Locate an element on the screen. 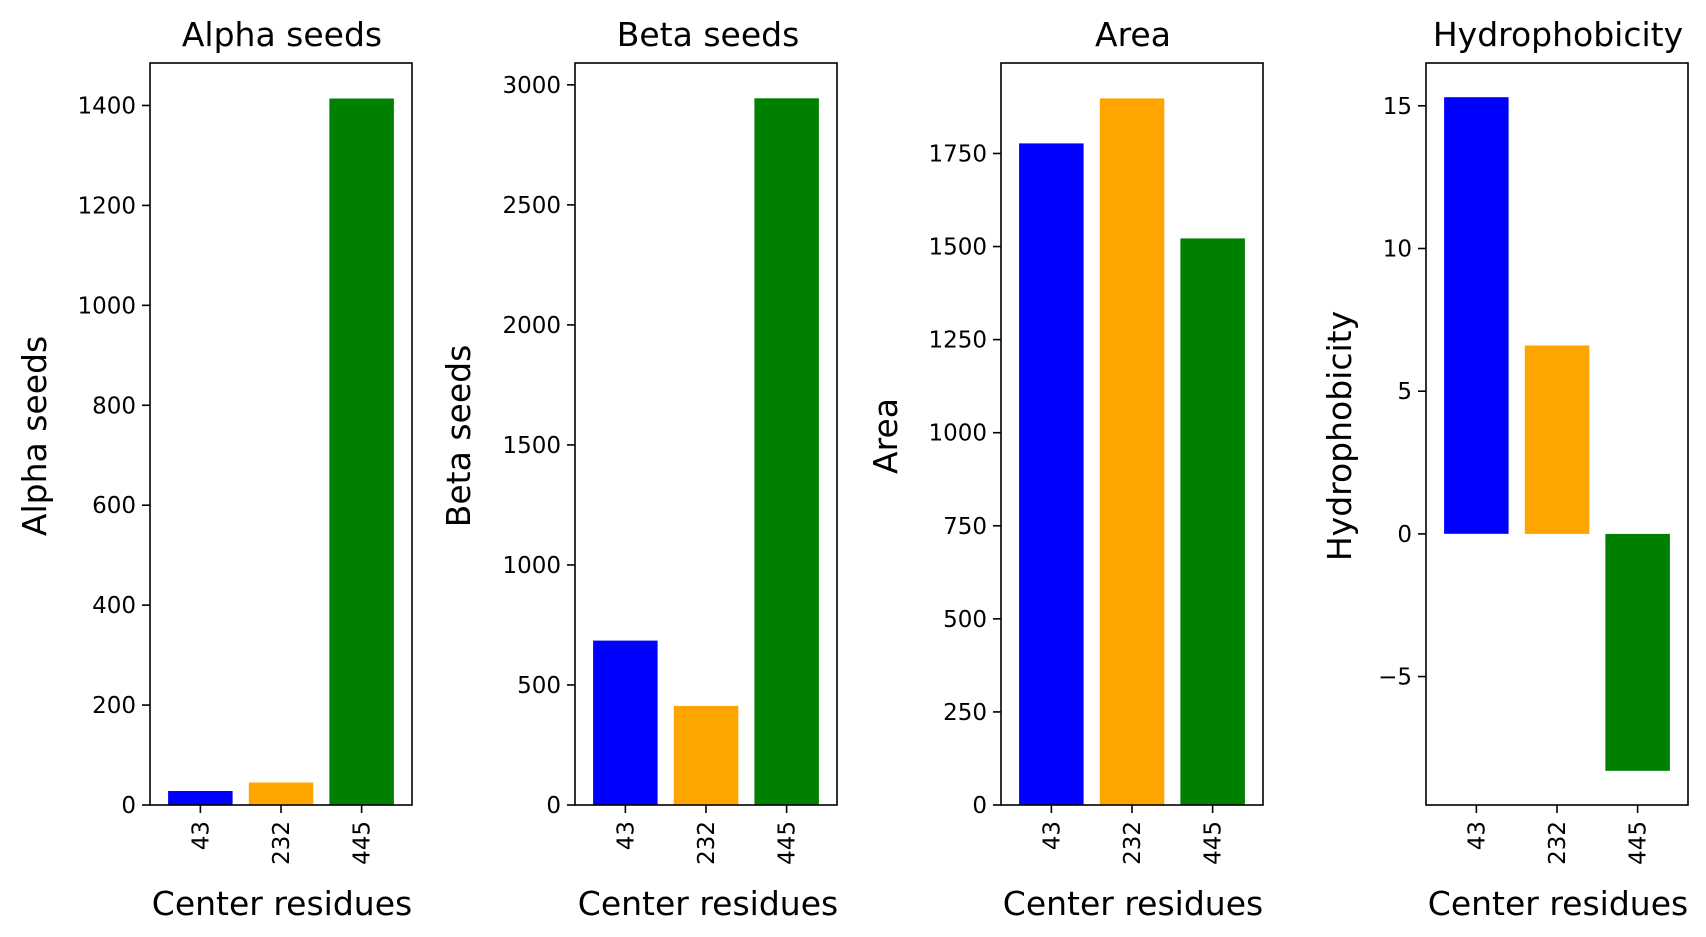 The width and height of the screenshot is (1706, 937). y-tick-label: 10 is located at coordinates (1397, 250).